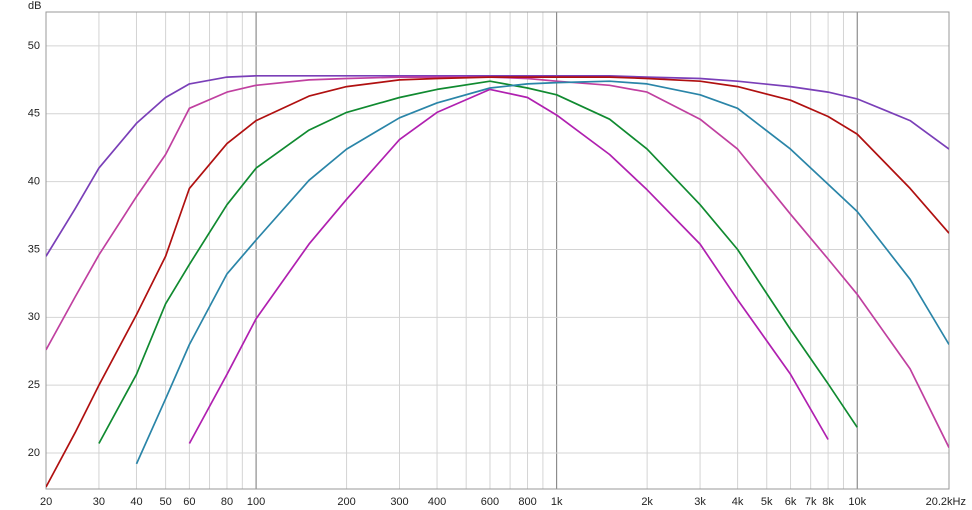  Describe the element at coordinates (399, 502) in the screenshot. I see `x-tick-label: 300` at that location.